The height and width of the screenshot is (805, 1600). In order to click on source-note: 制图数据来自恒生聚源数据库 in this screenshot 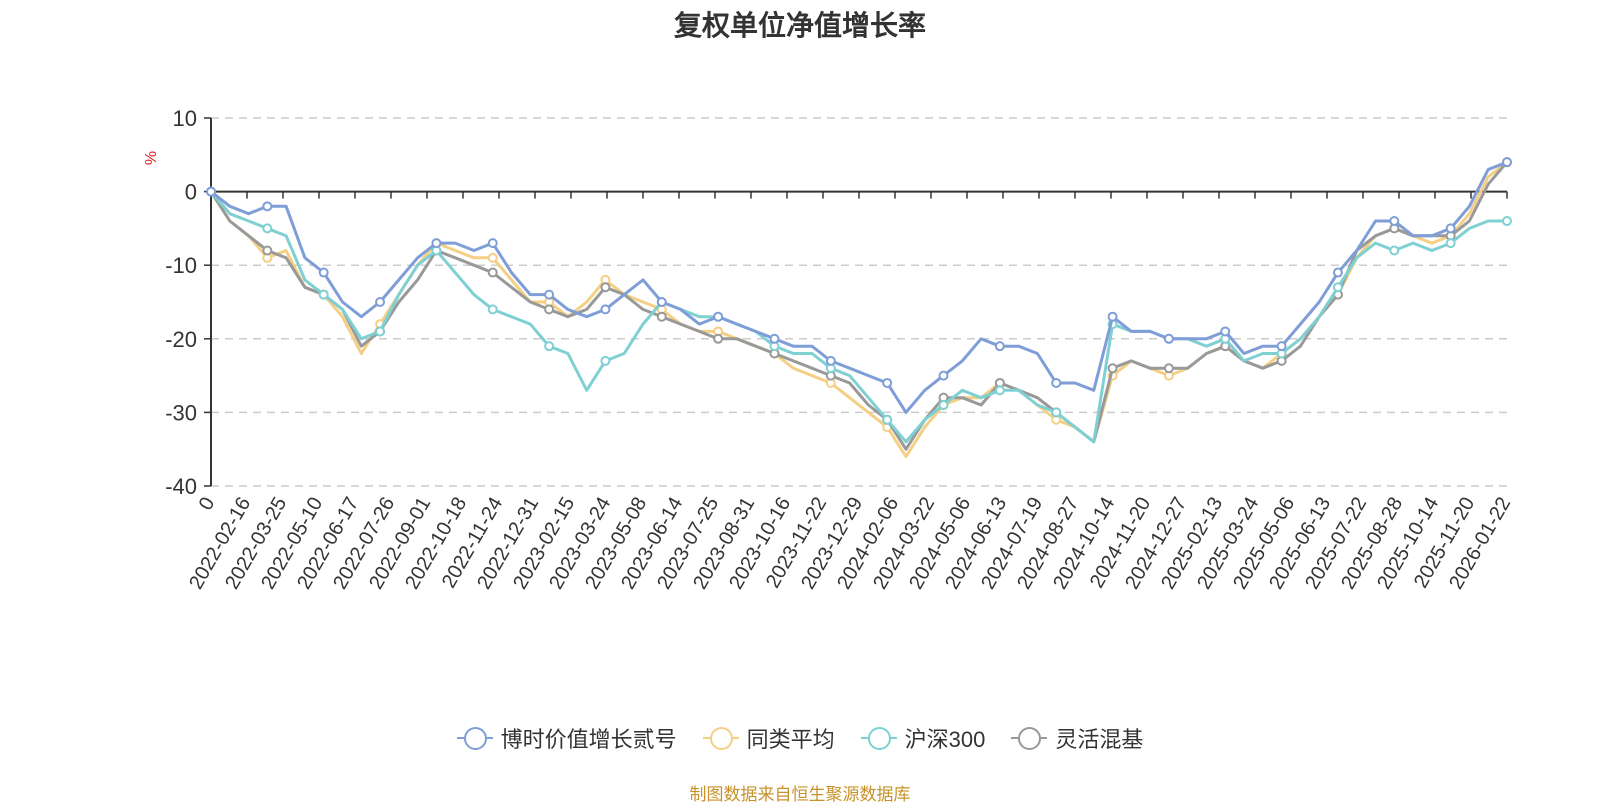, I will do `click(800, 794)`.